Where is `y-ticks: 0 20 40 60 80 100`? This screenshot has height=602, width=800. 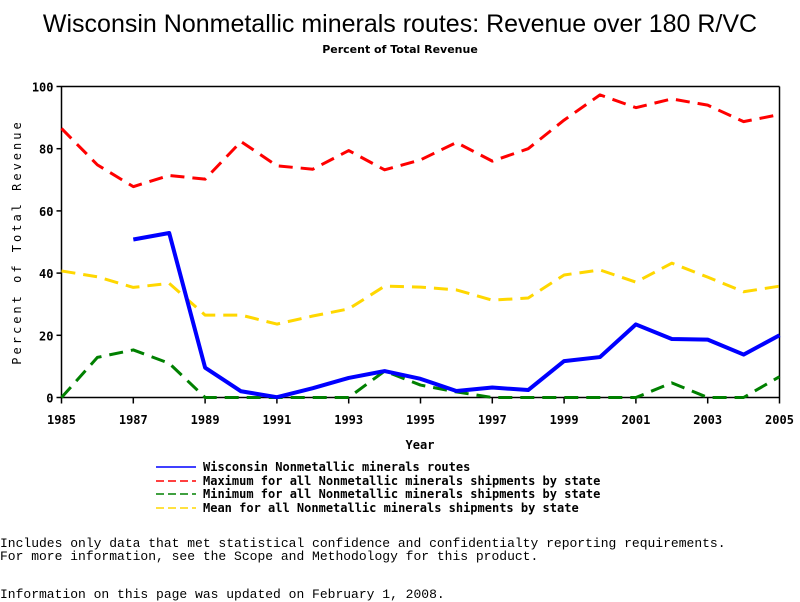
y-ticks: 0 20 40 60 80 100 is located at coordinates (47, 243).